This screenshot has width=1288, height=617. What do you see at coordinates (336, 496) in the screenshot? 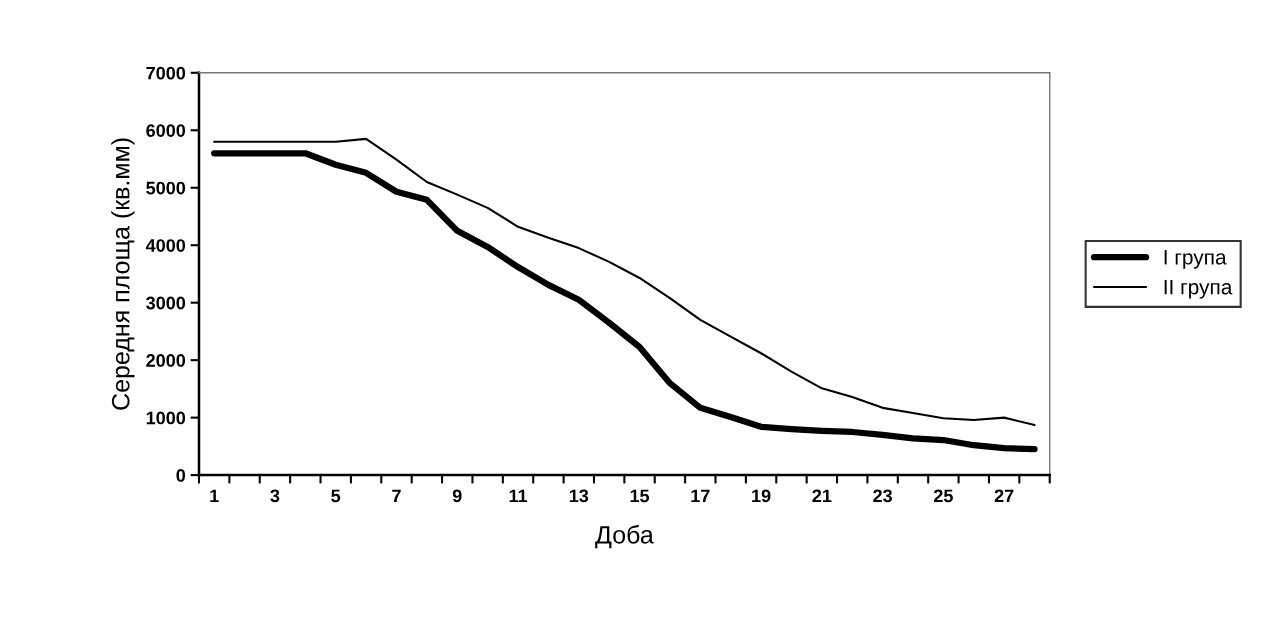
I see `x-tick-label: 5` at bounding box center [336, 496].